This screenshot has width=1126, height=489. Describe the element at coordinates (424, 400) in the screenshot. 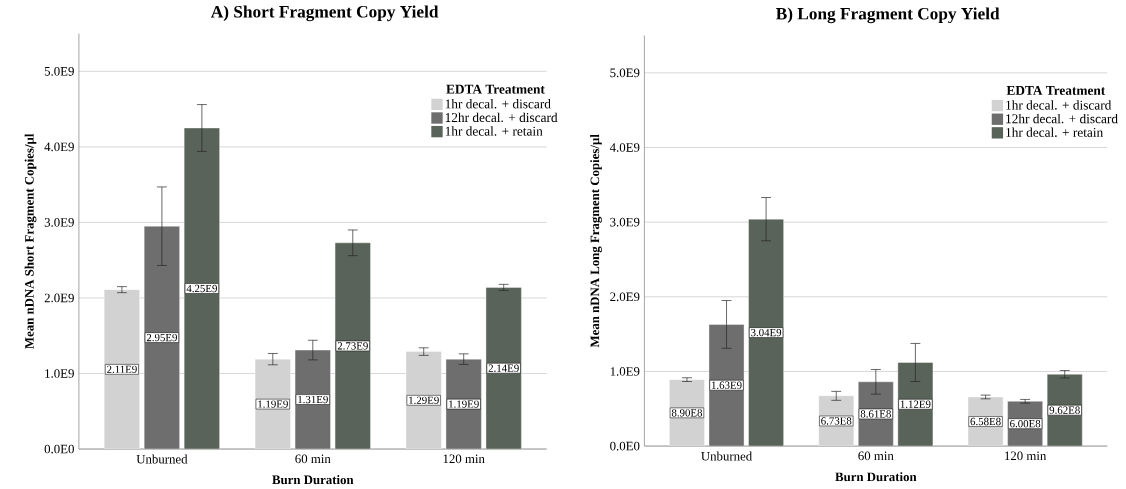

I see `data-label: 1.29E9` at that location.